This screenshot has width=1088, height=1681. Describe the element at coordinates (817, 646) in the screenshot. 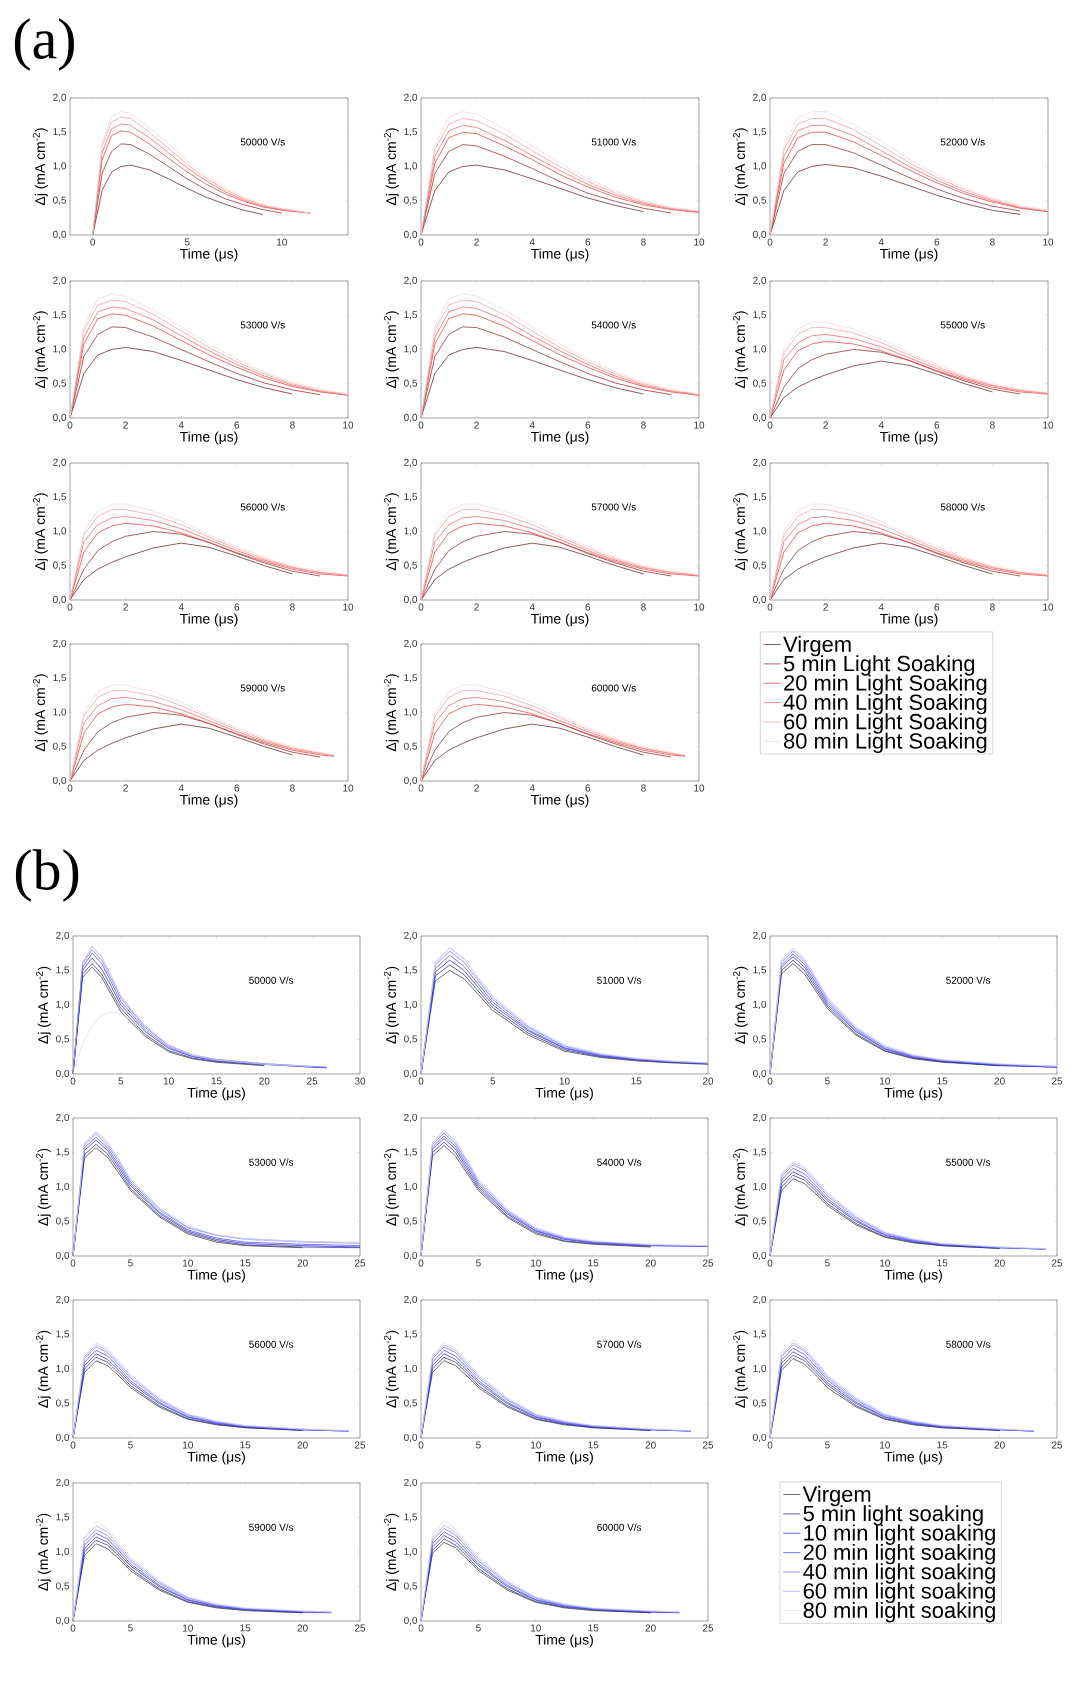

I see `legend-label: Virgem` at that location.